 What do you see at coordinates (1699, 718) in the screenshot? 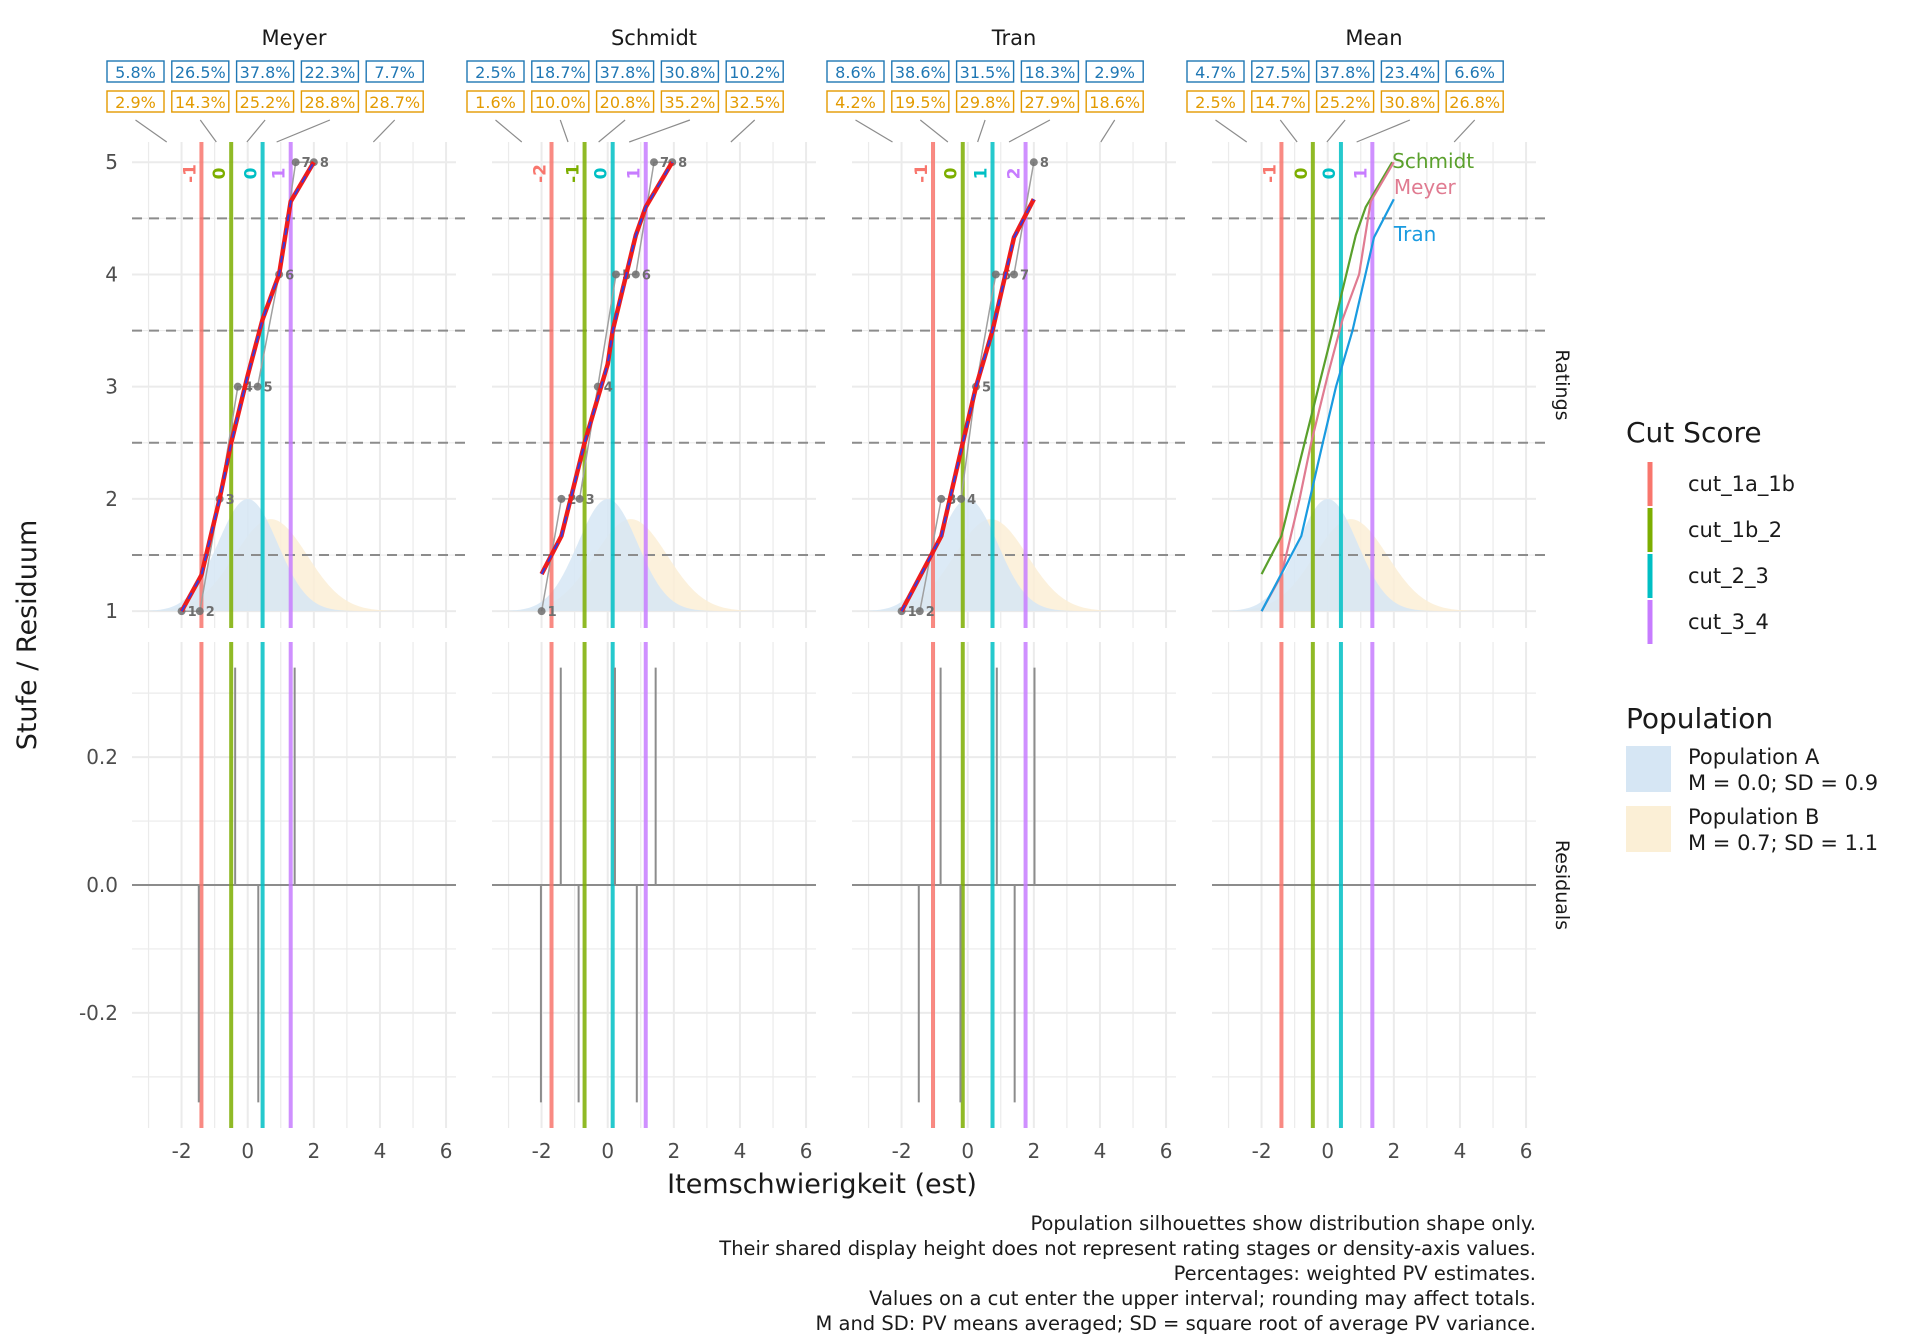
I see `legend-title: Population` at bounding box center [1699, 718].